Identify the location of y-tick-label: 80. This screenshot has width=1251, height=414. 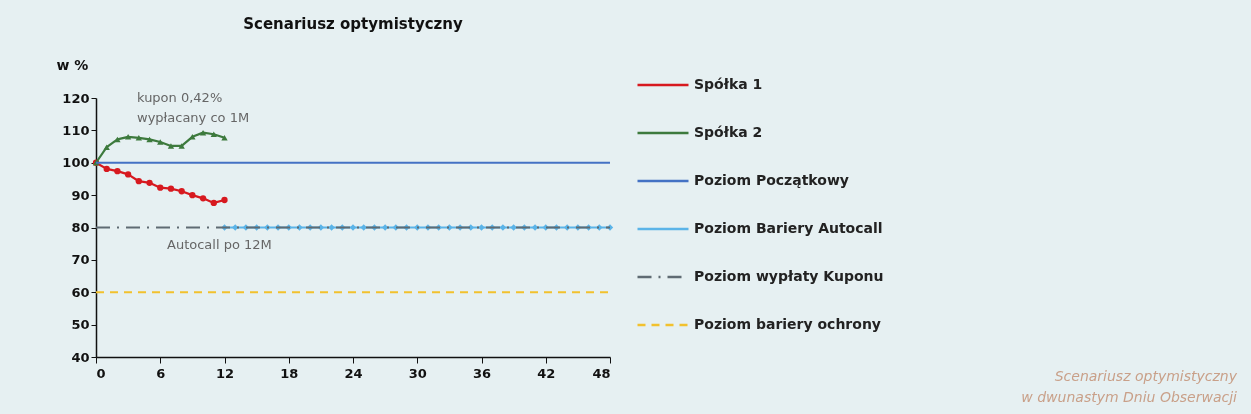
(80, 227).